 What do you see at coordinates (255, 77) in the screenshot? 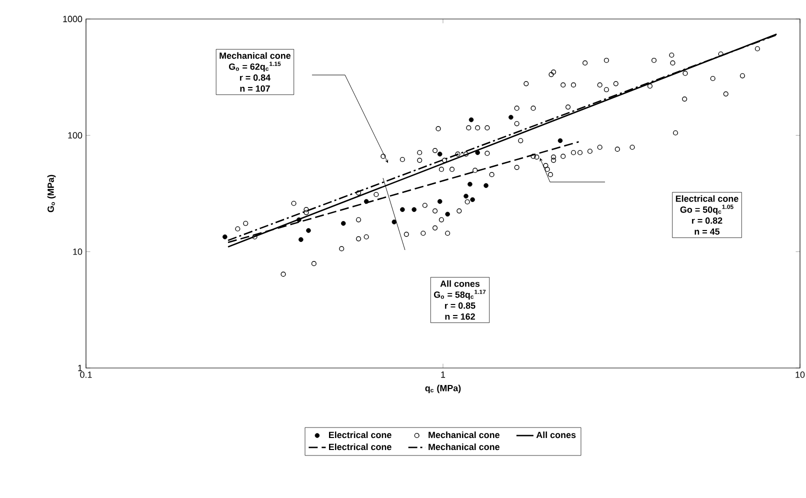
I see `annotation: r = 0.84` at bounding box center [255, 77].